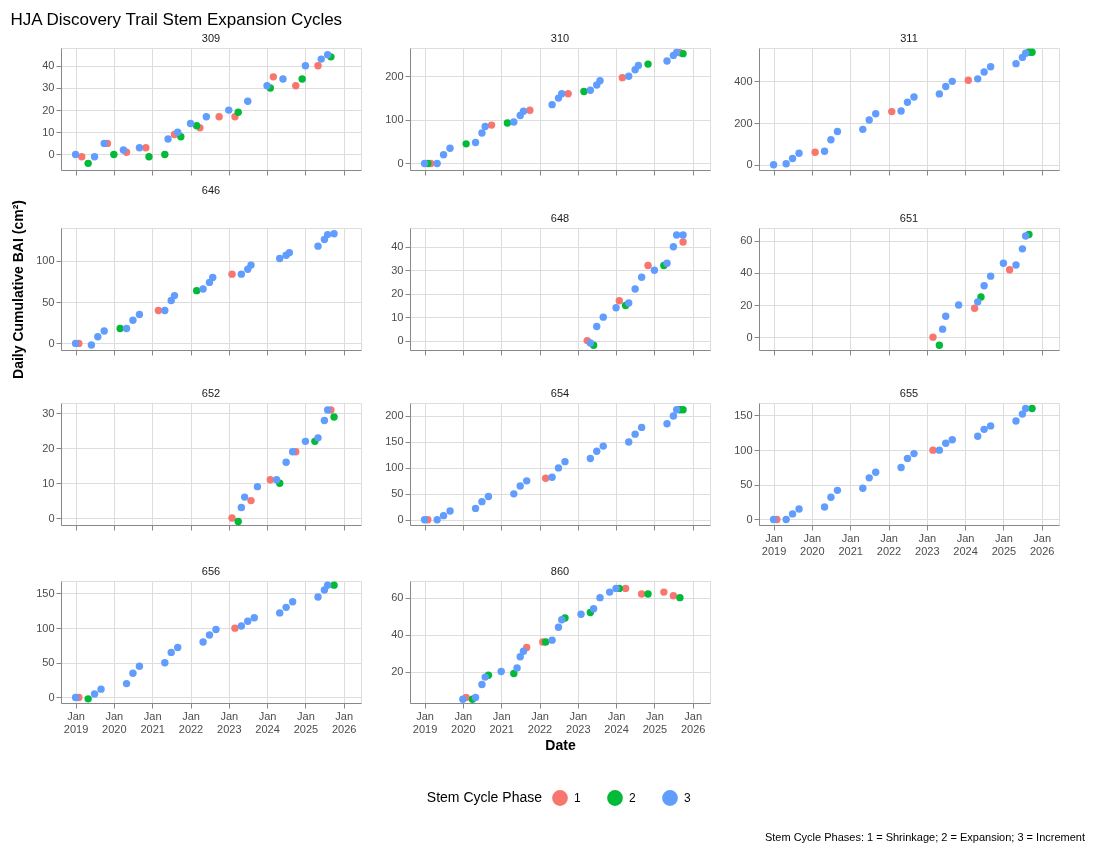 The height and width of the screenshot is (850, 1105). I want to click on chart-subtitle: 646, so click(211, 189).